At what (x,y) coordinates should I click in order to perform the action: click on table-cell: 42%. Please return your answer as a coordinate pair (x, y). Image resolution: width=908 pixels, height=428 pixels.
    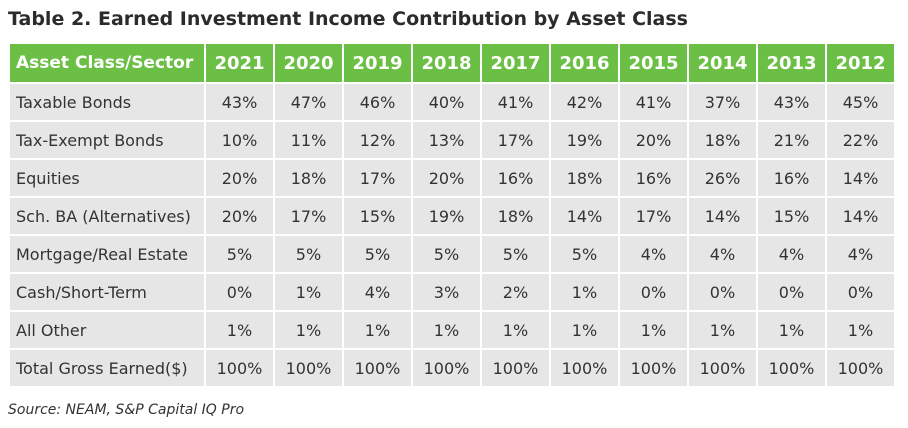
    Looking at the image, I should click on (584, 102).